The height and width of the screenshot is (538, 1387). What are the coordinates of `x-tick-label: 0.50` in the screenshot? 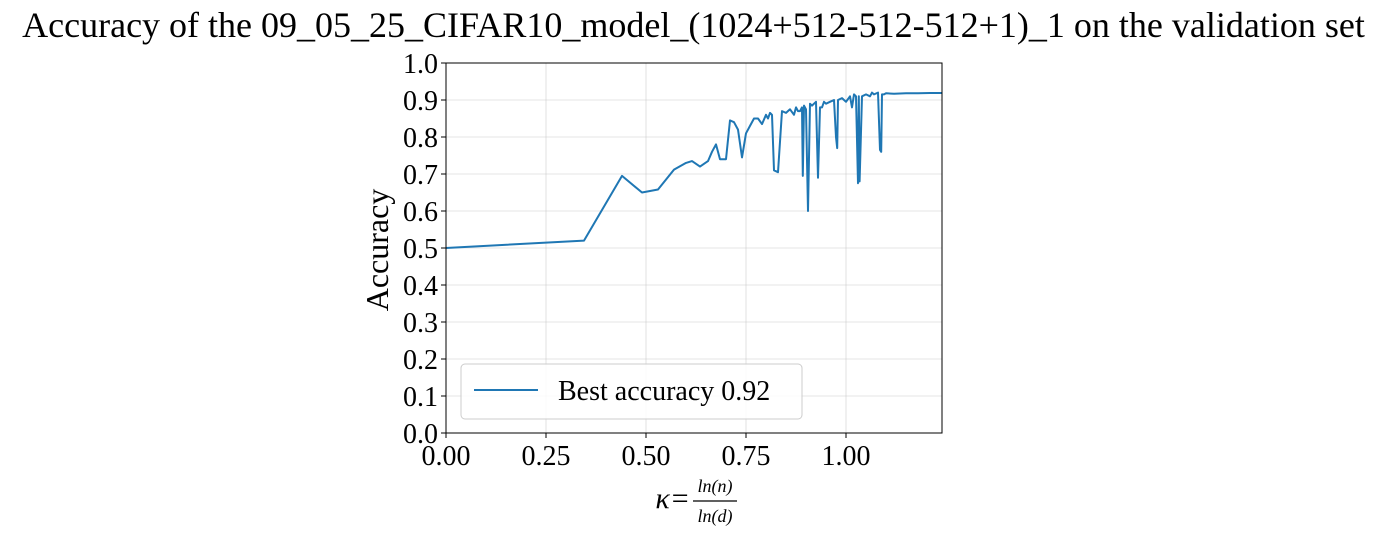 It's located at (646, 456).